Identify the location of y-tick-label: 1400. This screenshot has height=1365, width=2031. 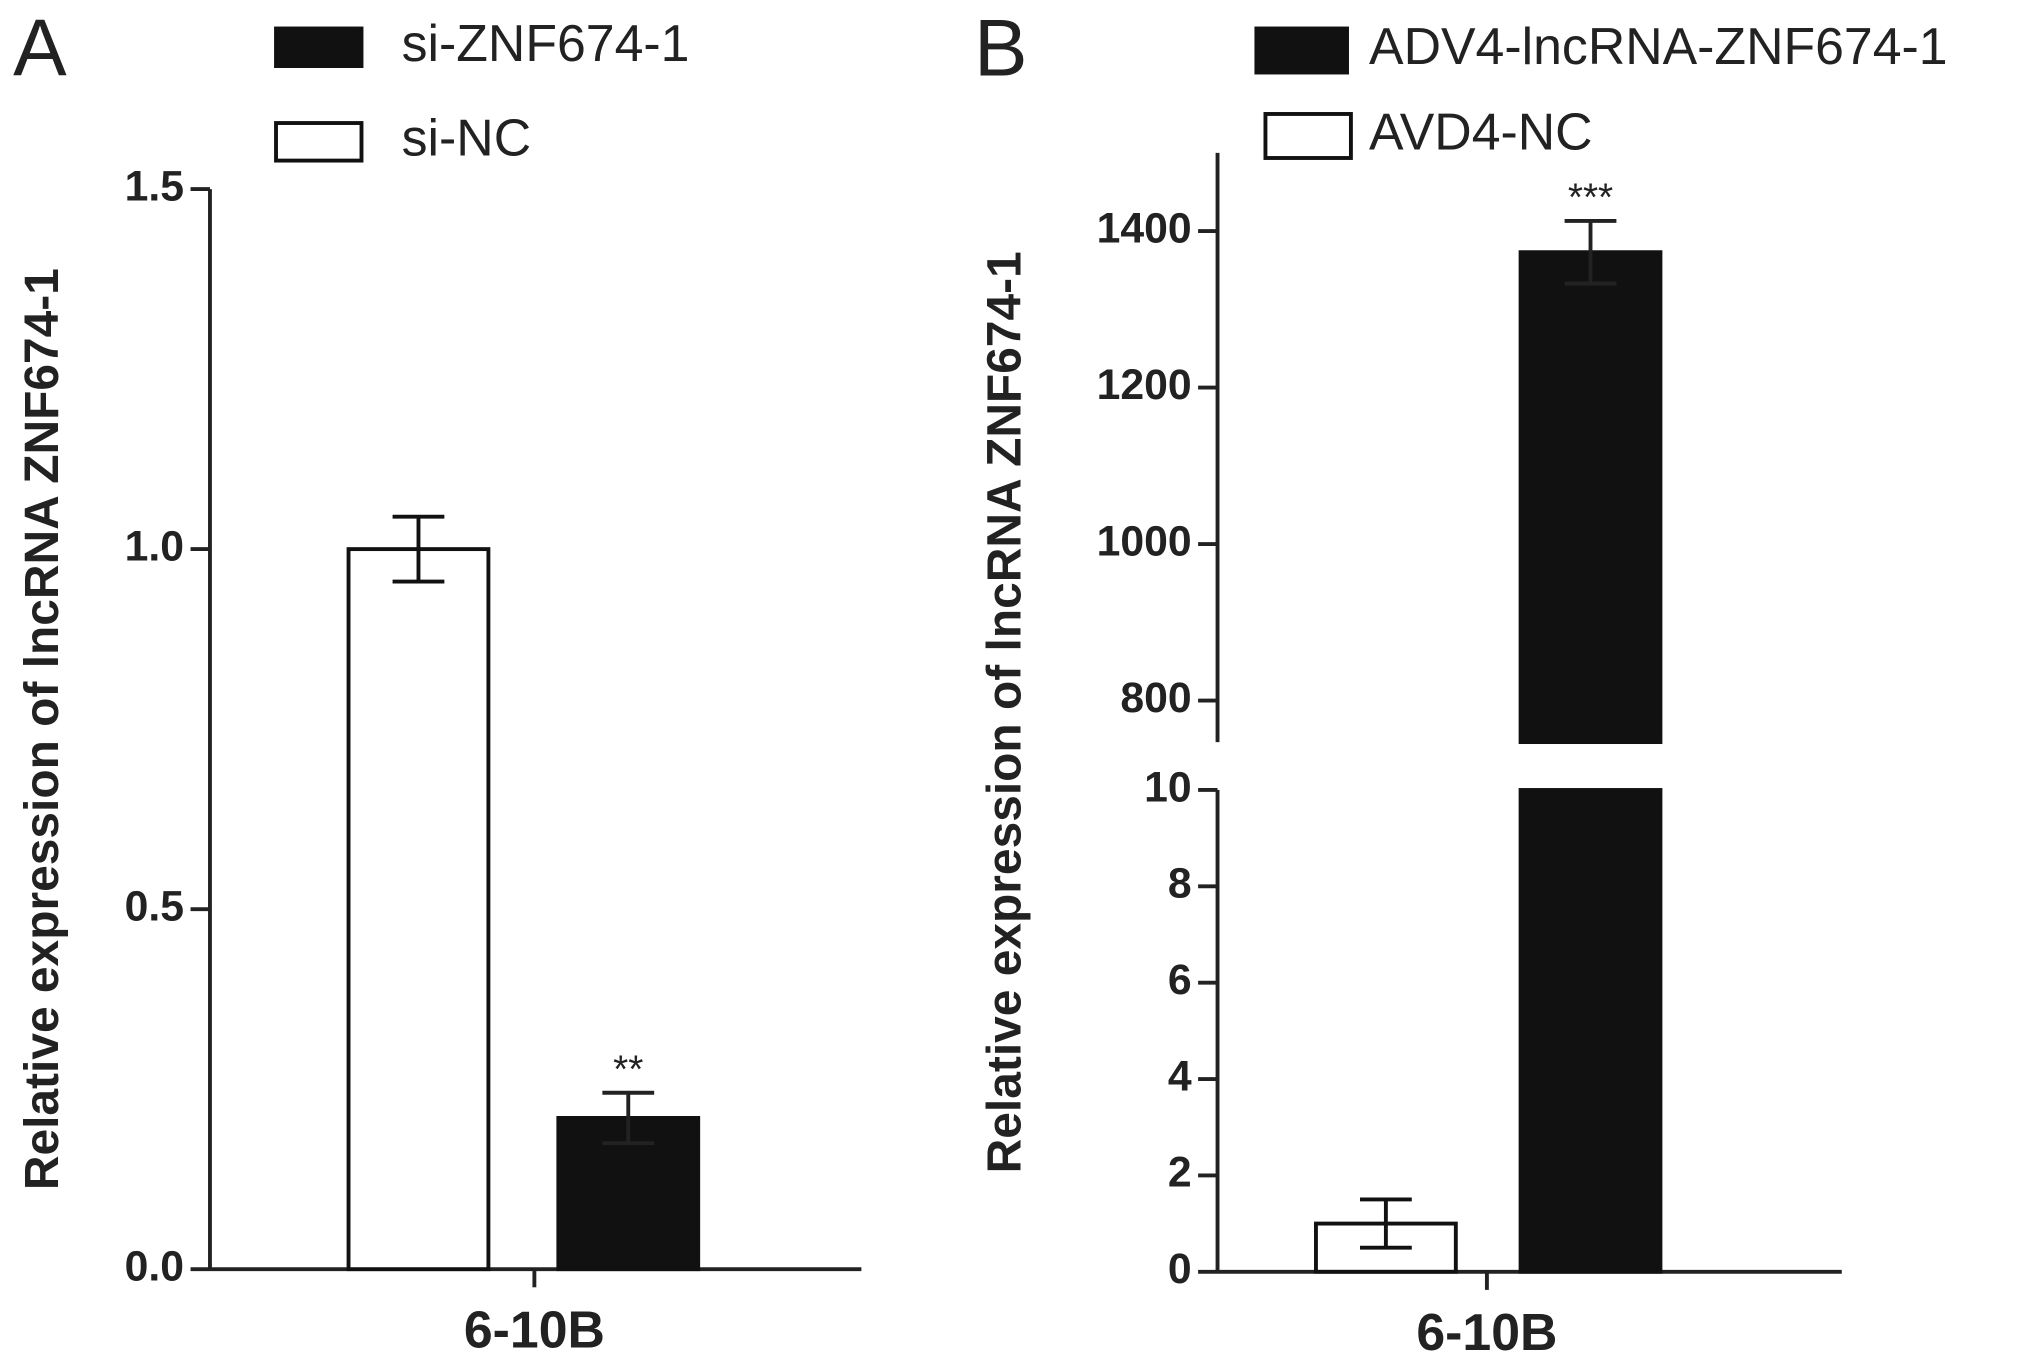
(1144, 228).